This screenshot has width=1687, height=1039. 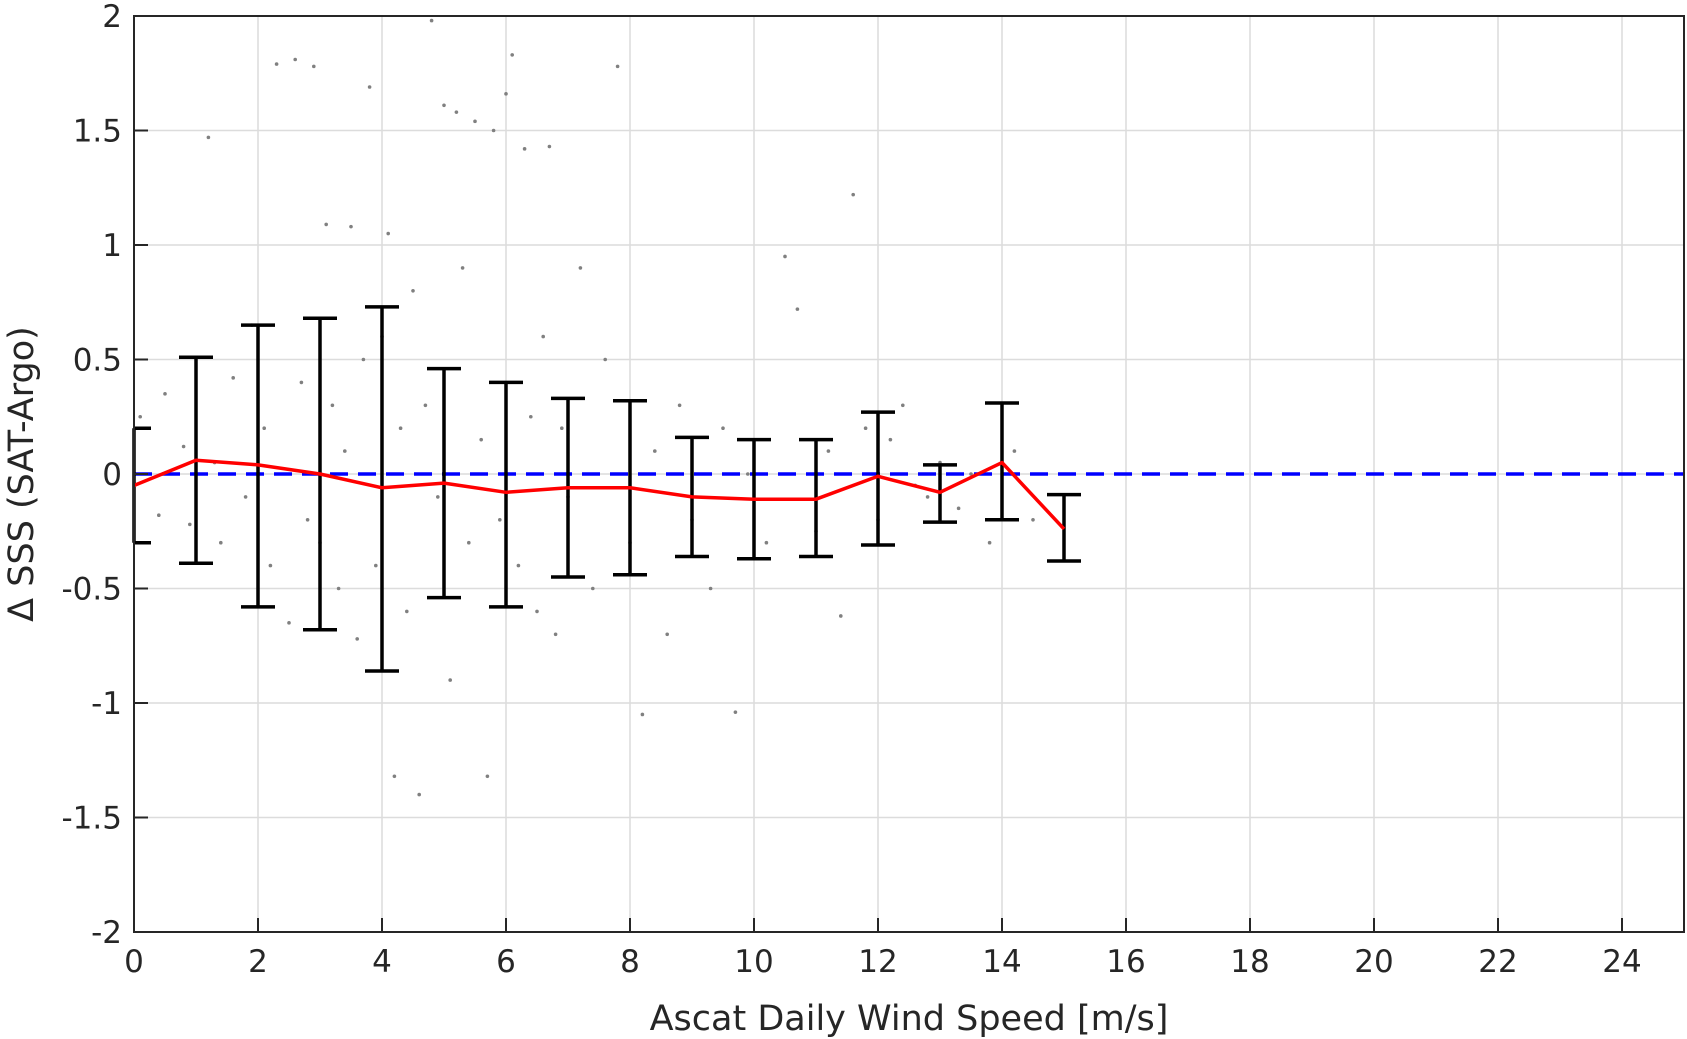 I want to click on x-tick-label: 8, so click(x=630, y=962).